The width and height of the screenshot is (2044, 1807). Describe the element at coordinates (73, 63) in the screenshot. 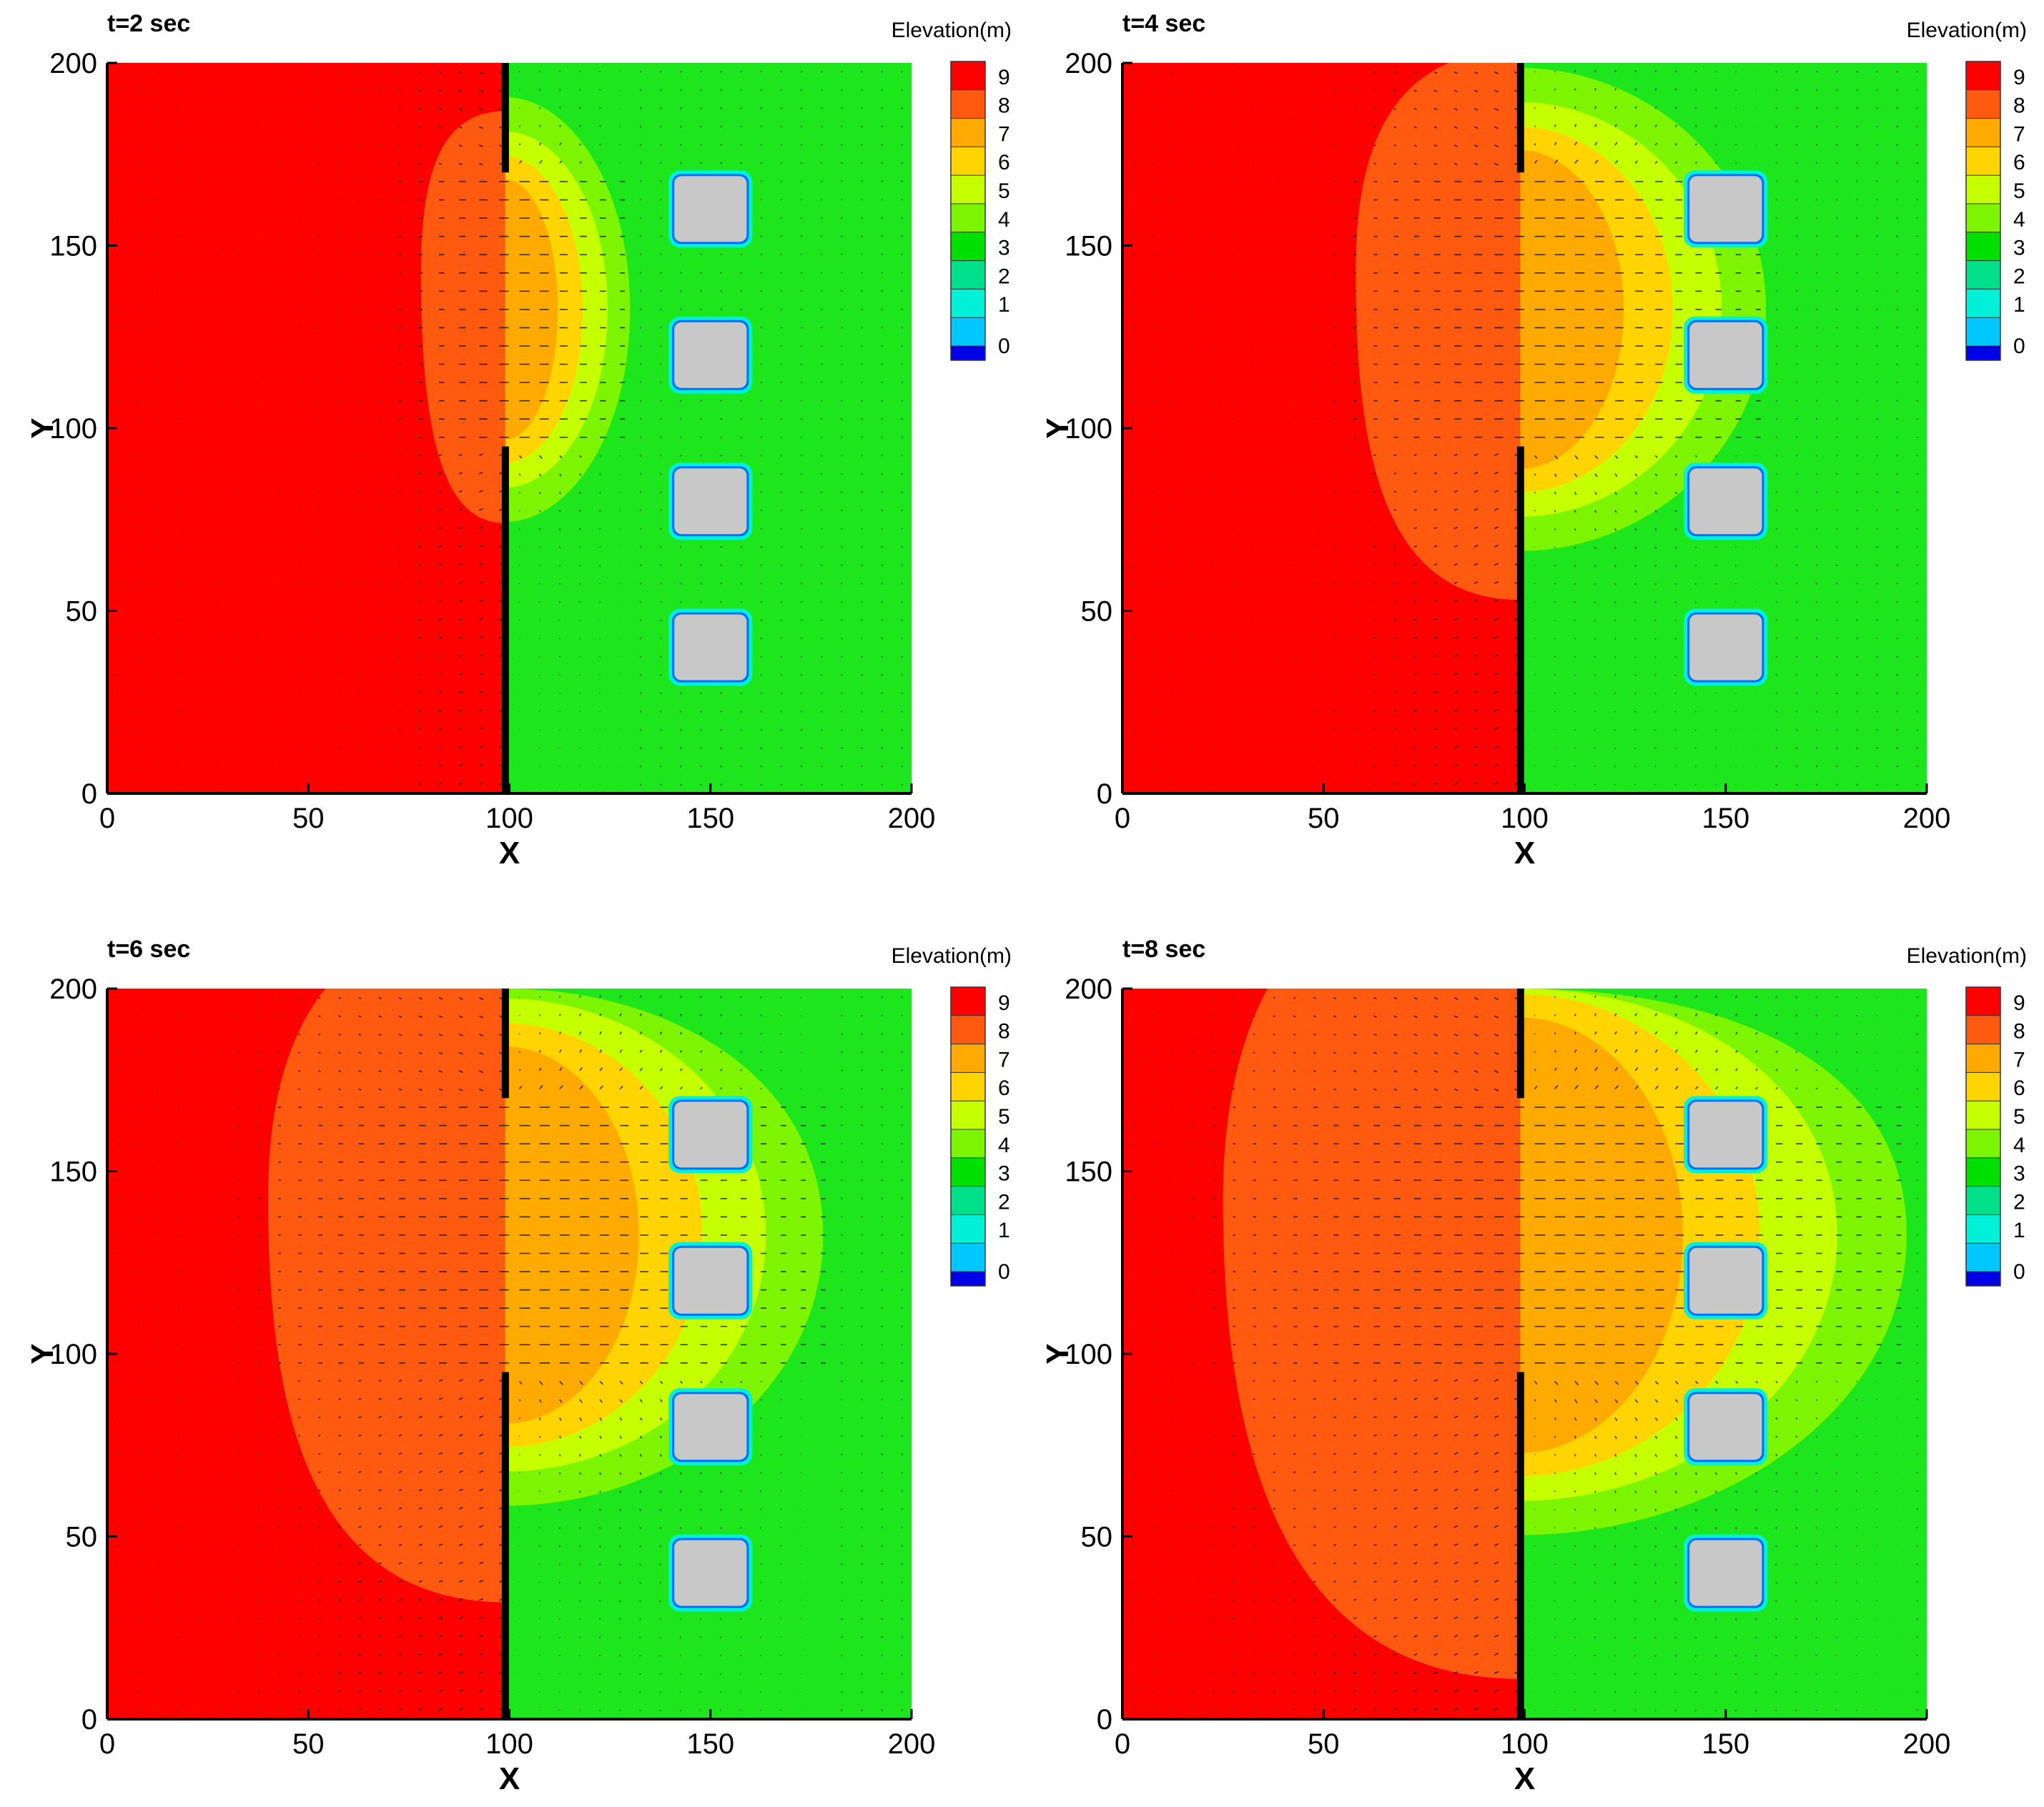

I see `y-tick-label: 200` at that location.